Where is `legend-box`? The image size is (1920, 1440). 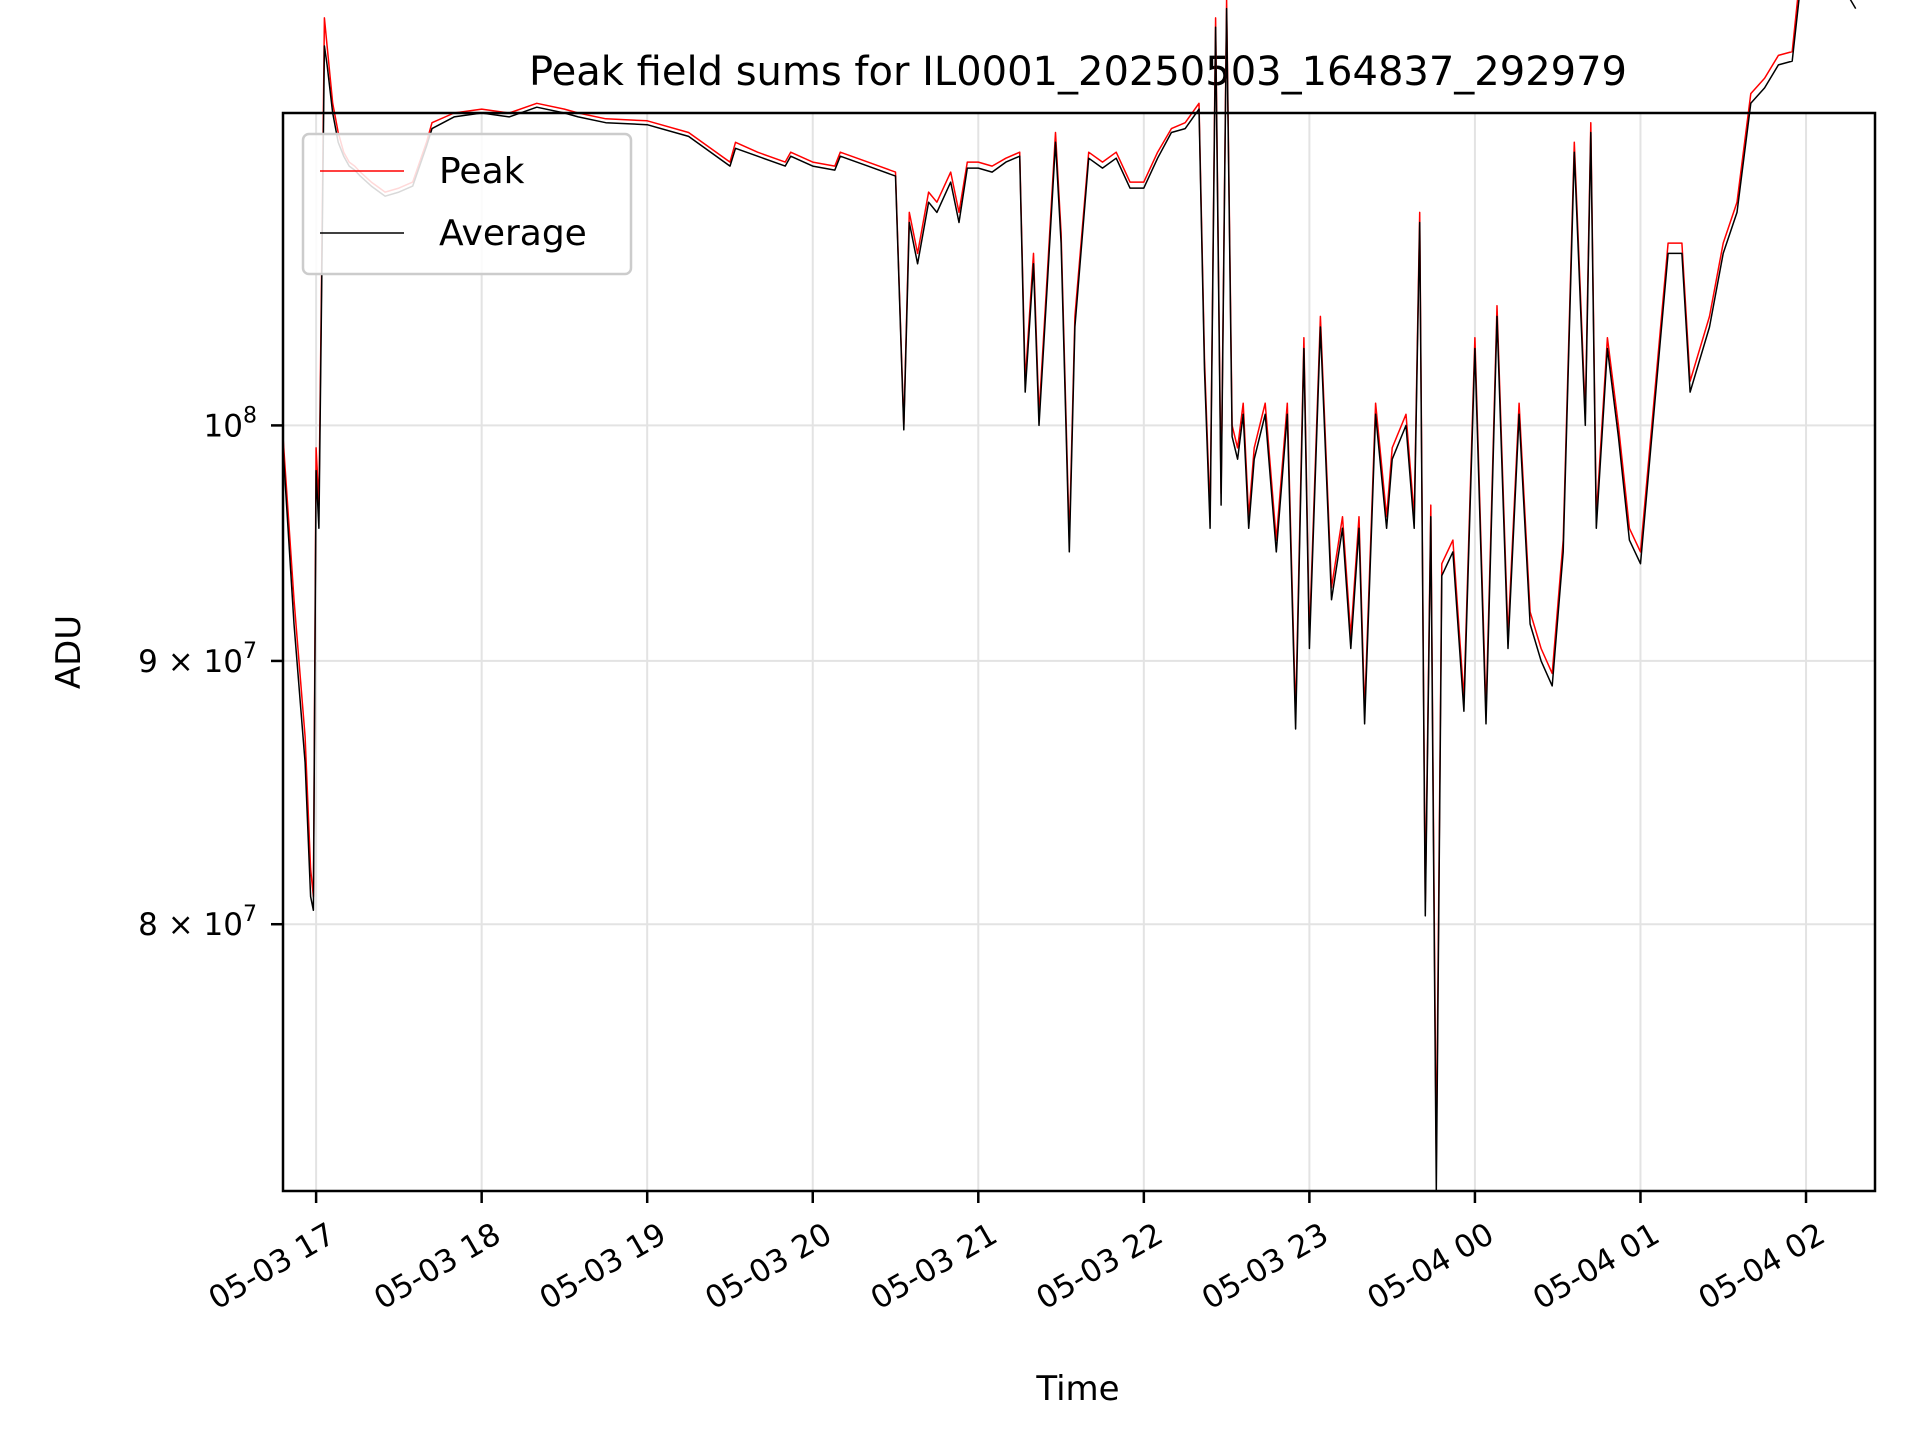 legend-box is located at coordinates (467, 204).